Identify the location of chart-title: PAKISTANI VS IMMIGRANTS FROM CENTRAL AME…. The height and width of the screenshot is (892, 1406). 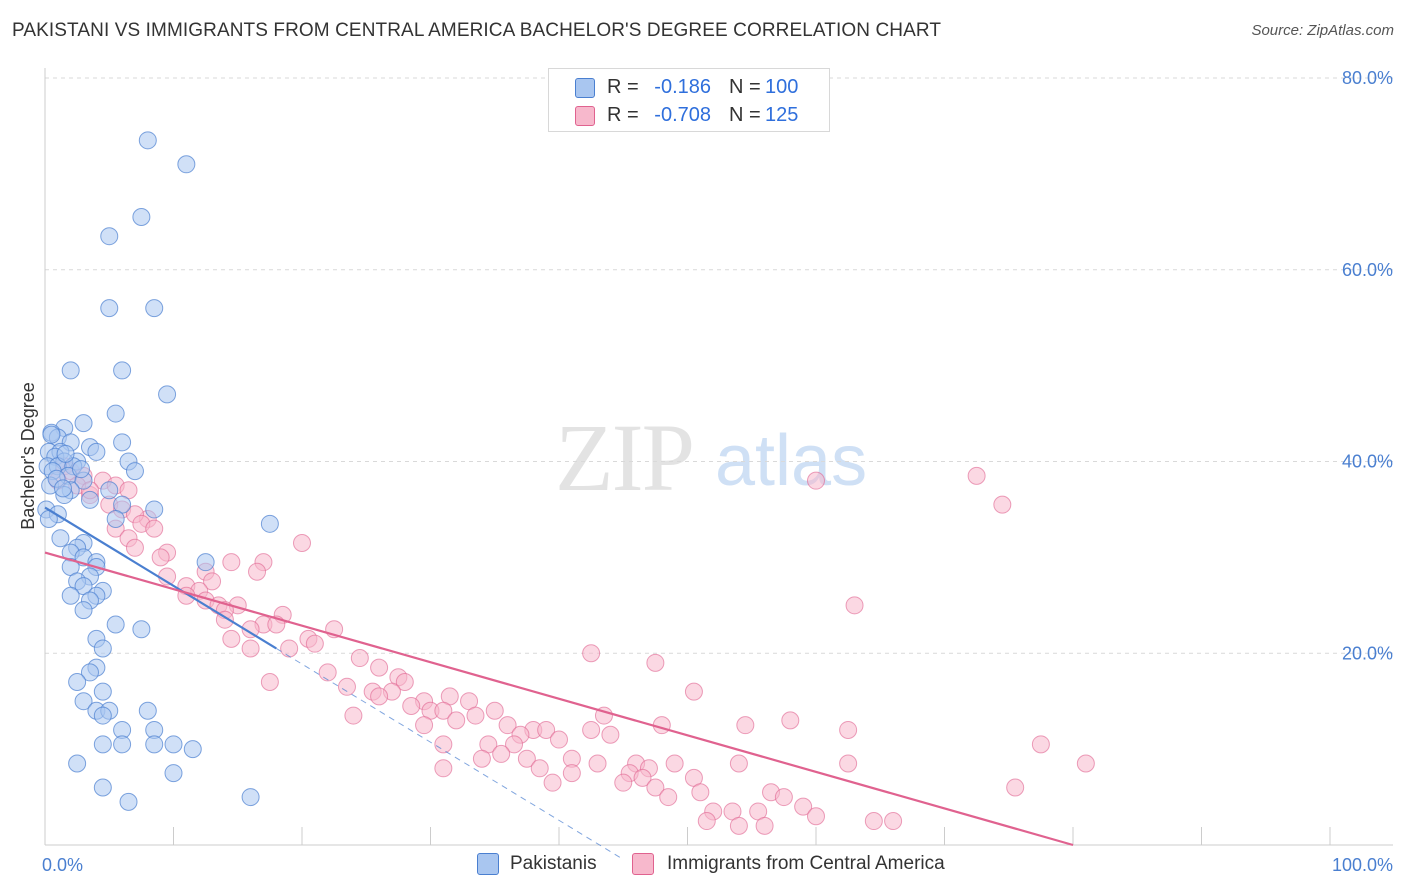
(477, 30).